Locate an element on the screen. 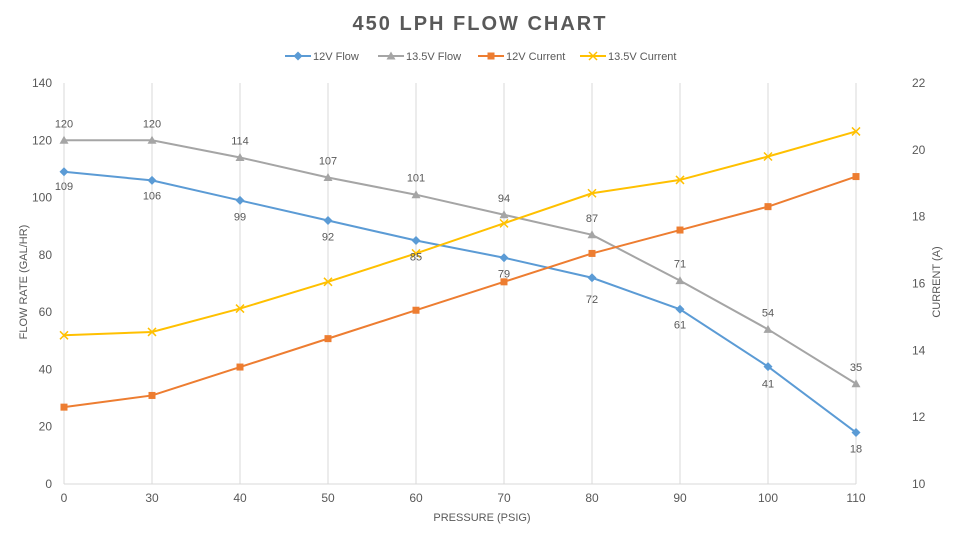 The width and height of the screenshot is (960, 540). legend-label: 12V Current is located at coordinates (535, 57).